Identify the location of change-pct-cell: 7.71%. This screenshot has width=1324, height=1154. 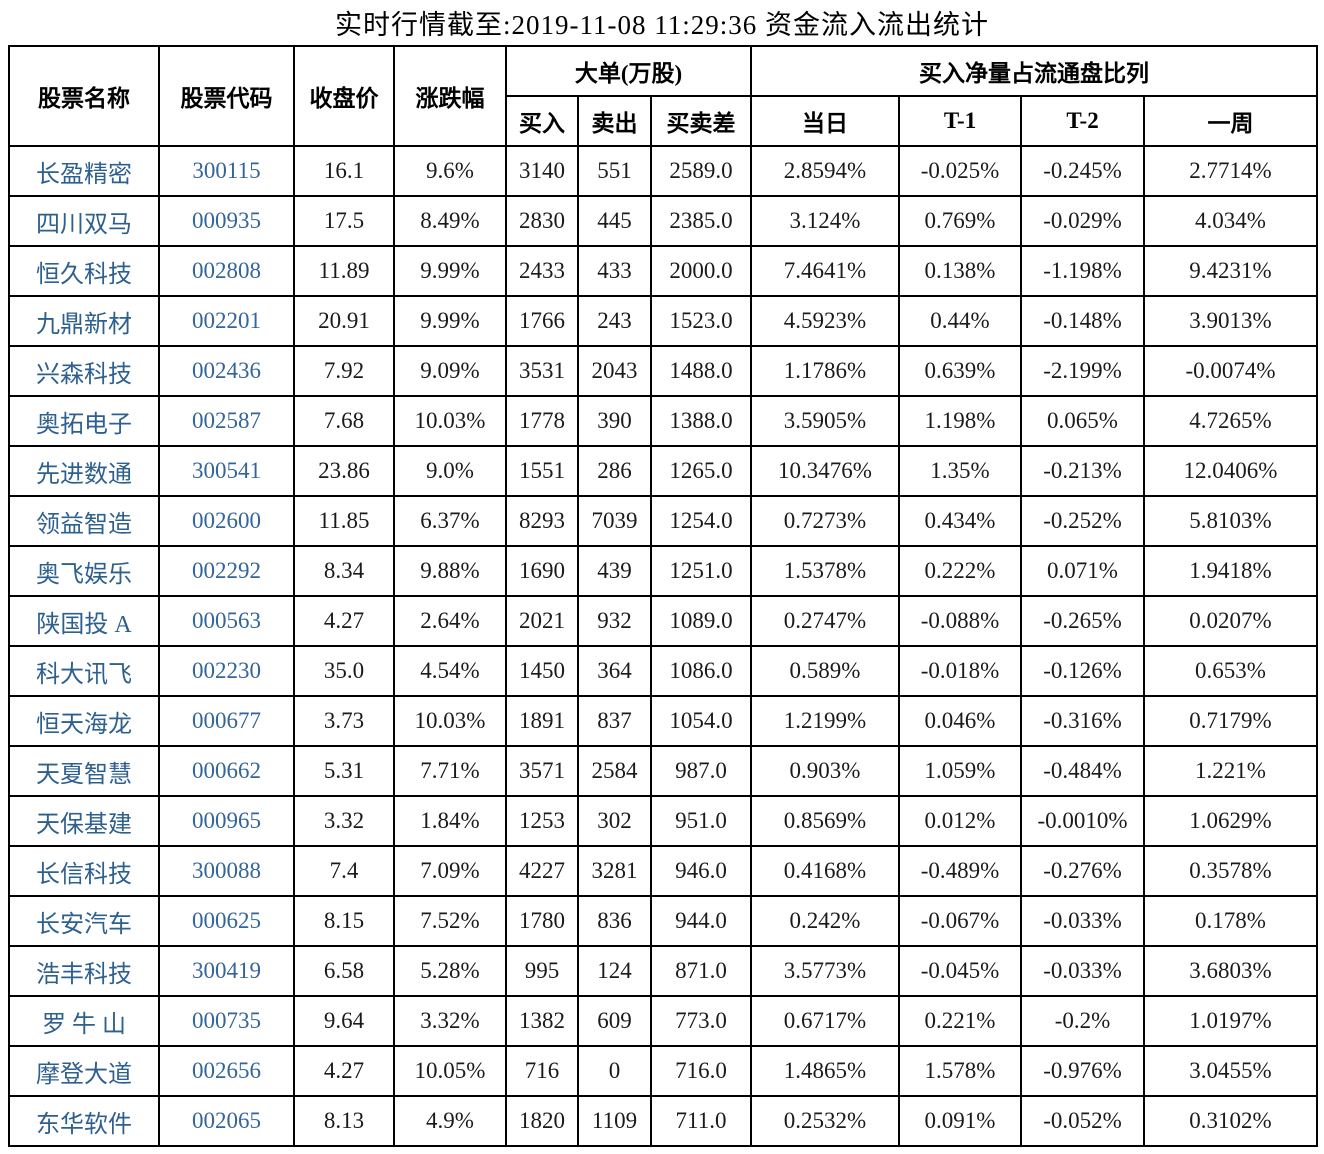
(450, 771).